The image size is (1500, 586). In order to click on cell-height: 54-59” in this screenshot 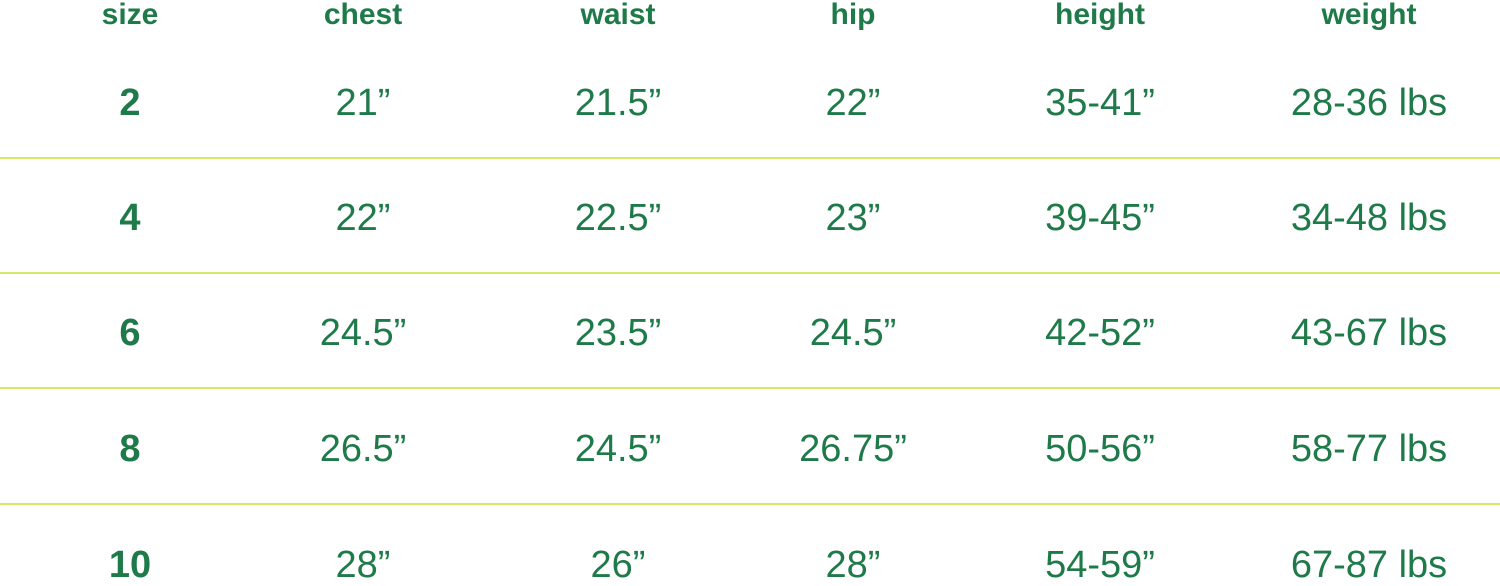, I will do `click(1100, 565)`.